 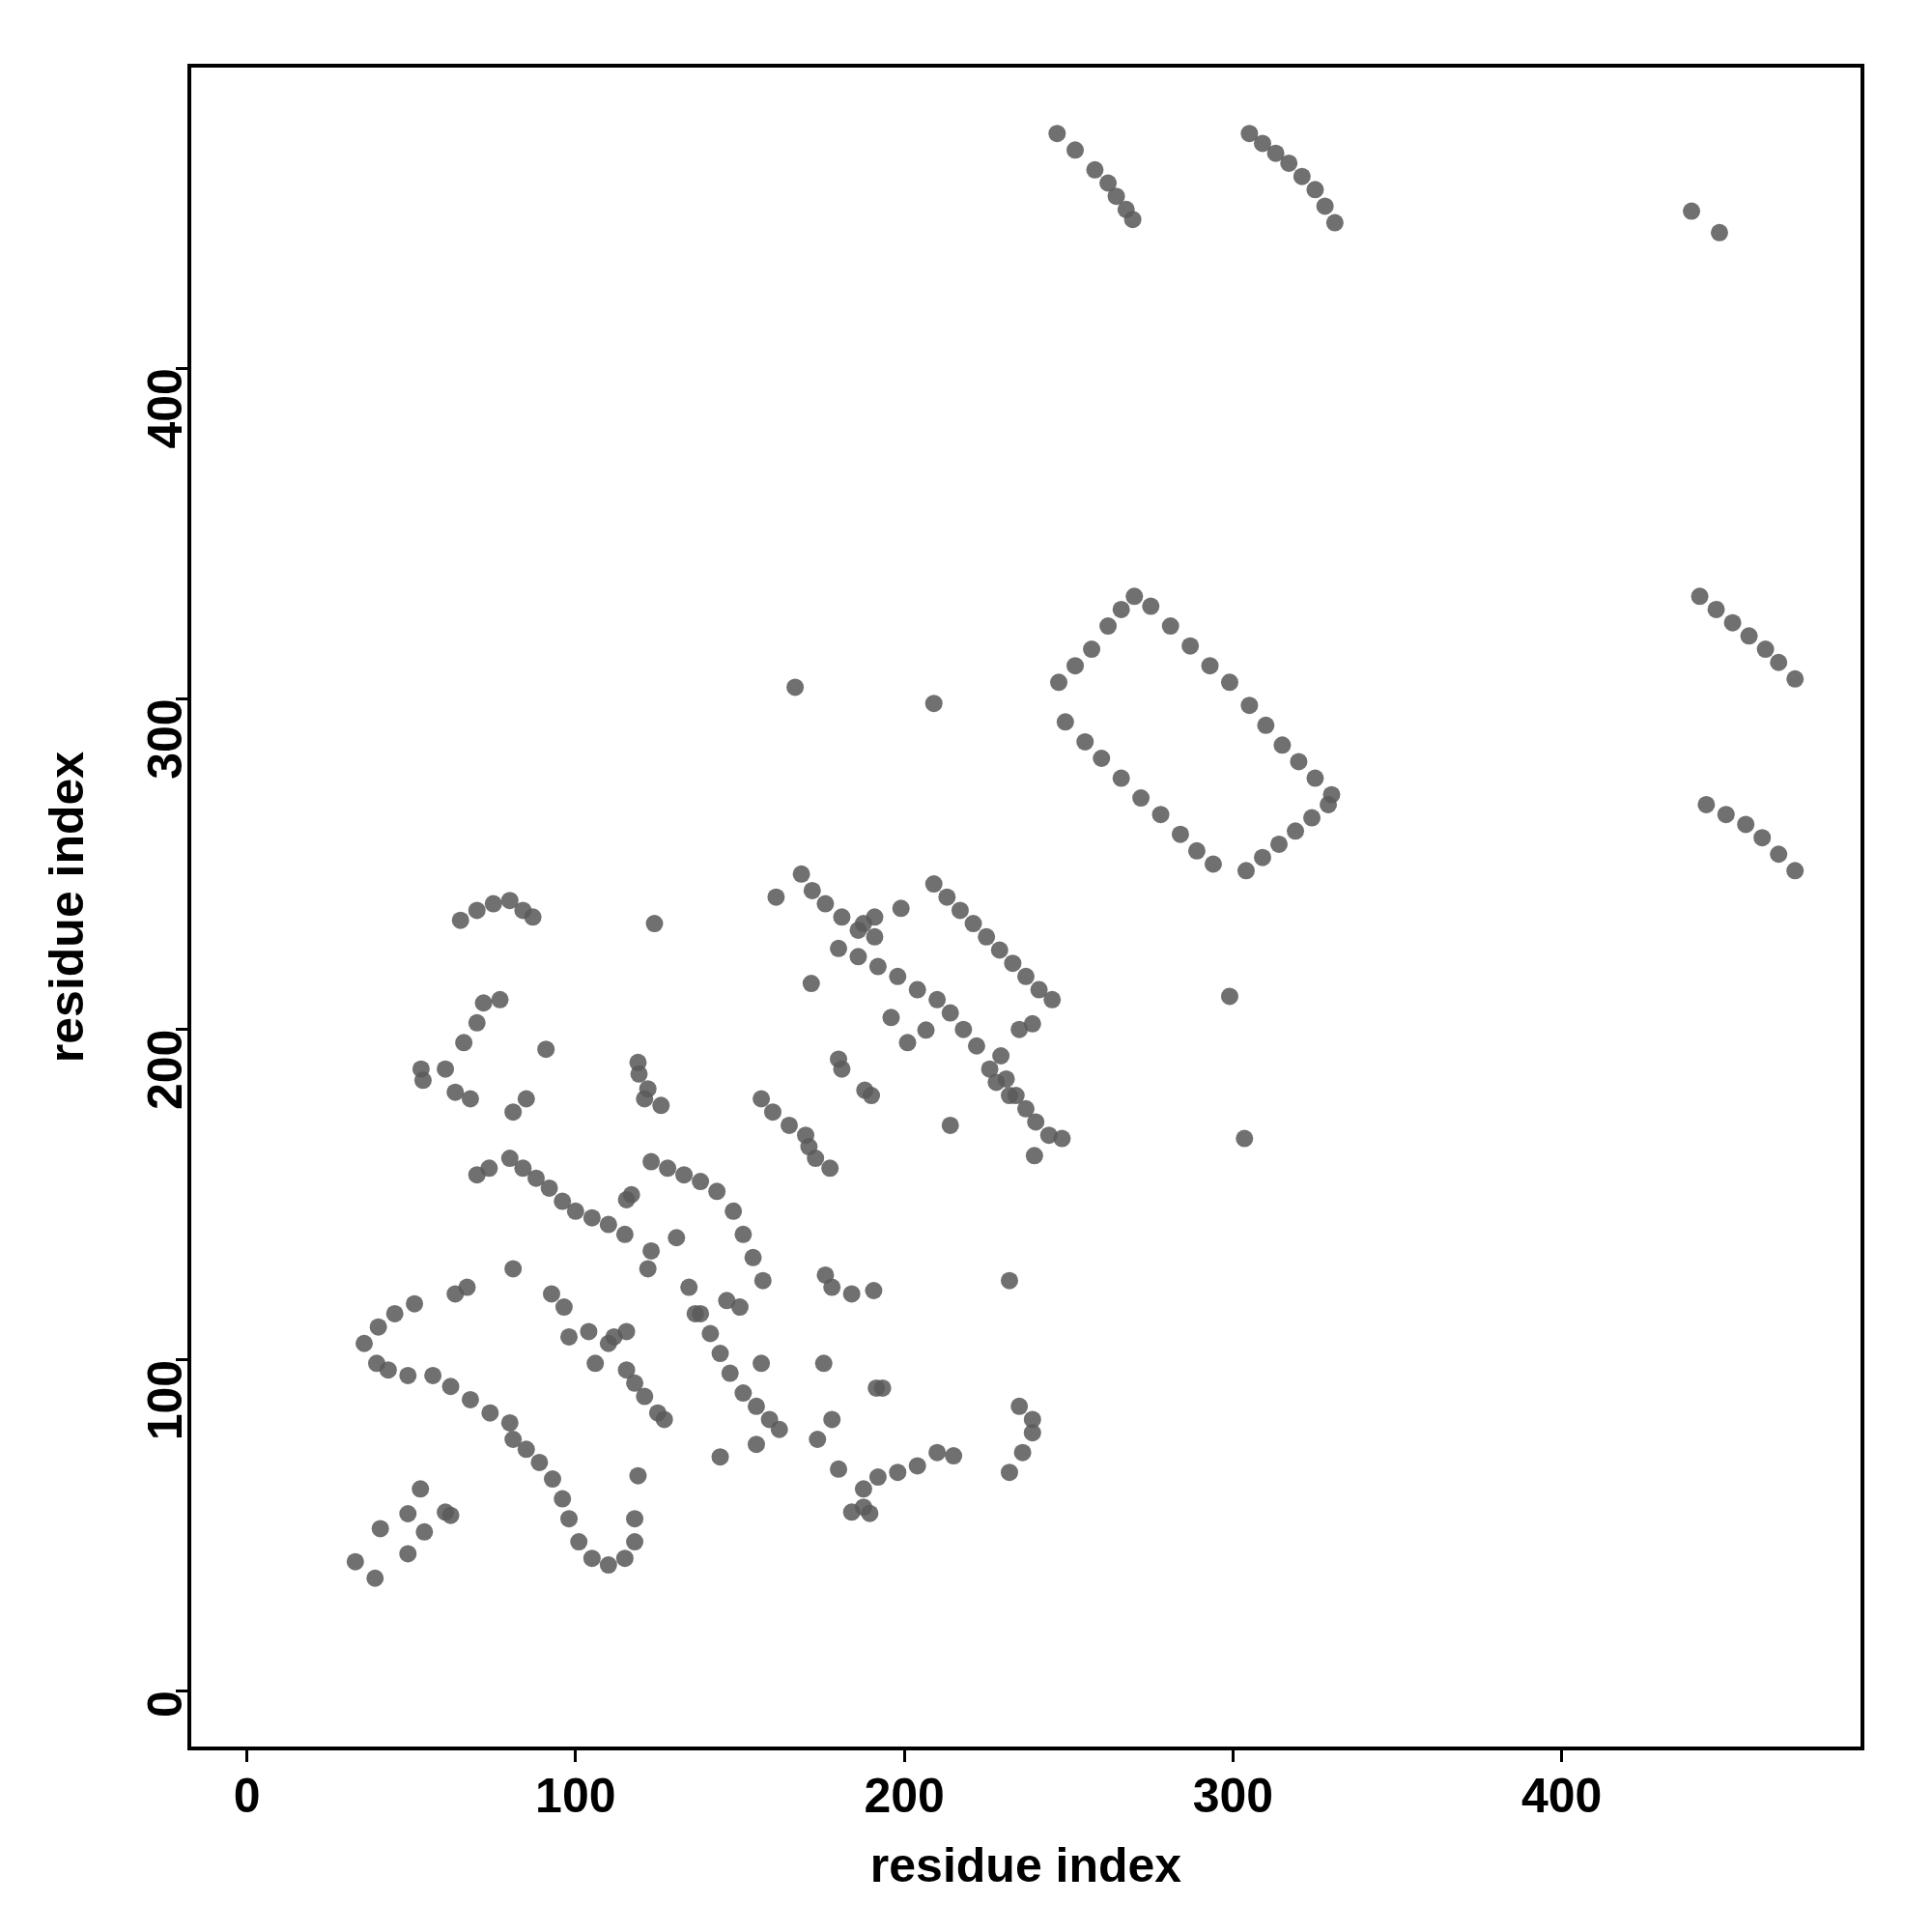 I want to click on x-tick-label: 0, so click(x=247, y=1795).